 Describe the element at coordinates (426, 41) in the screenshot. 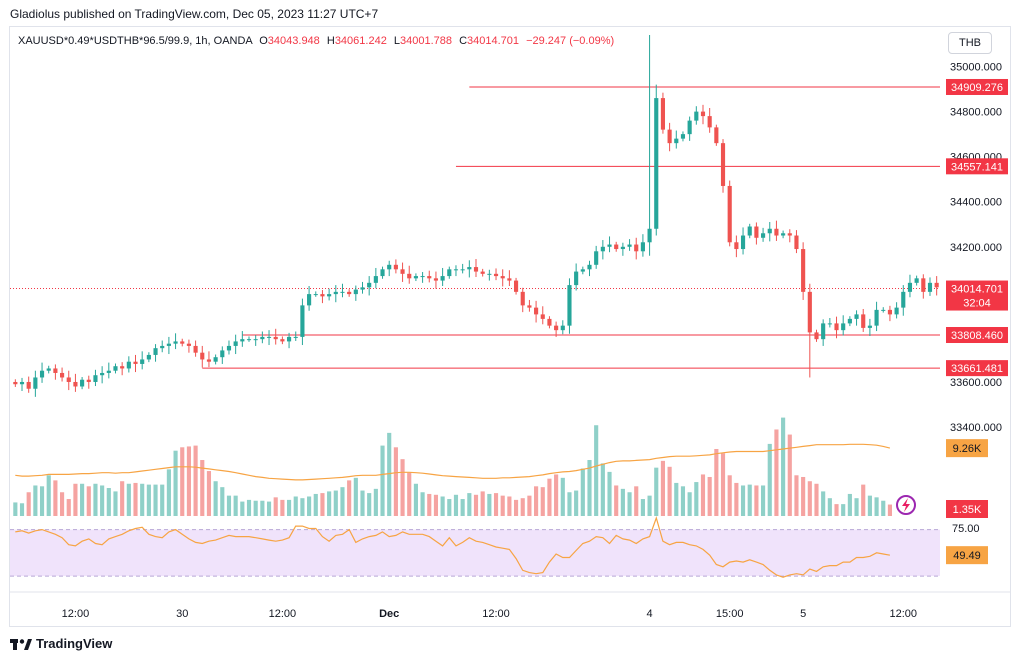

I see `low-value: 34001.788` at that location.